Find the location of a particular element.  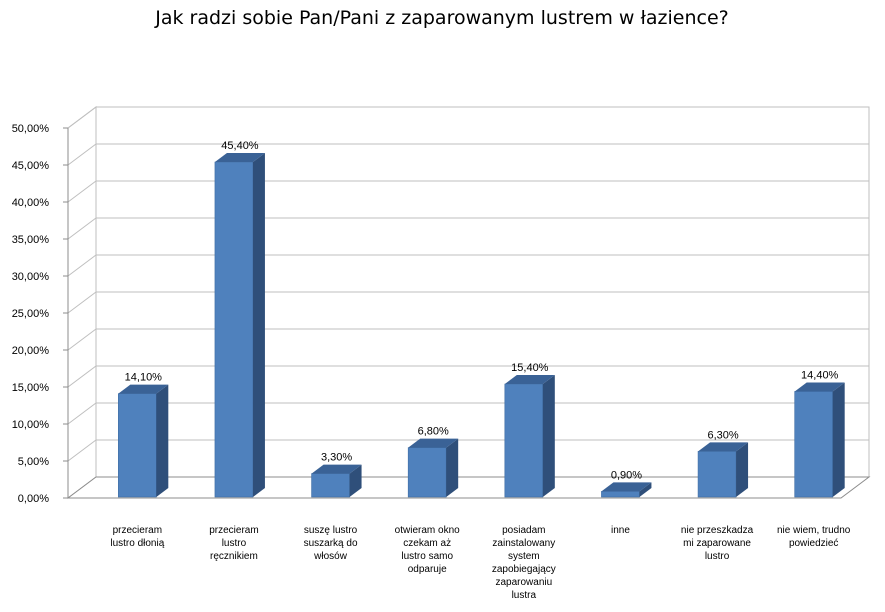

category-label: przecieram lustro ręcznikiem is located at coordinates (233, 543).